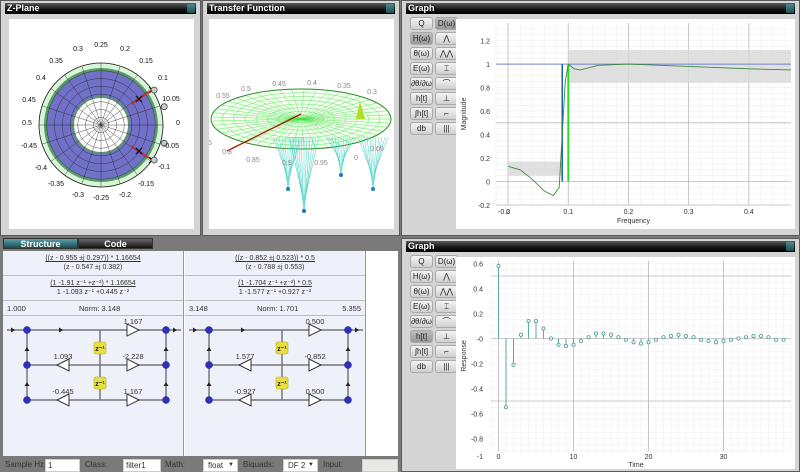  I want to click on biquads-select: DF 2 ▼, so click(300, 465).